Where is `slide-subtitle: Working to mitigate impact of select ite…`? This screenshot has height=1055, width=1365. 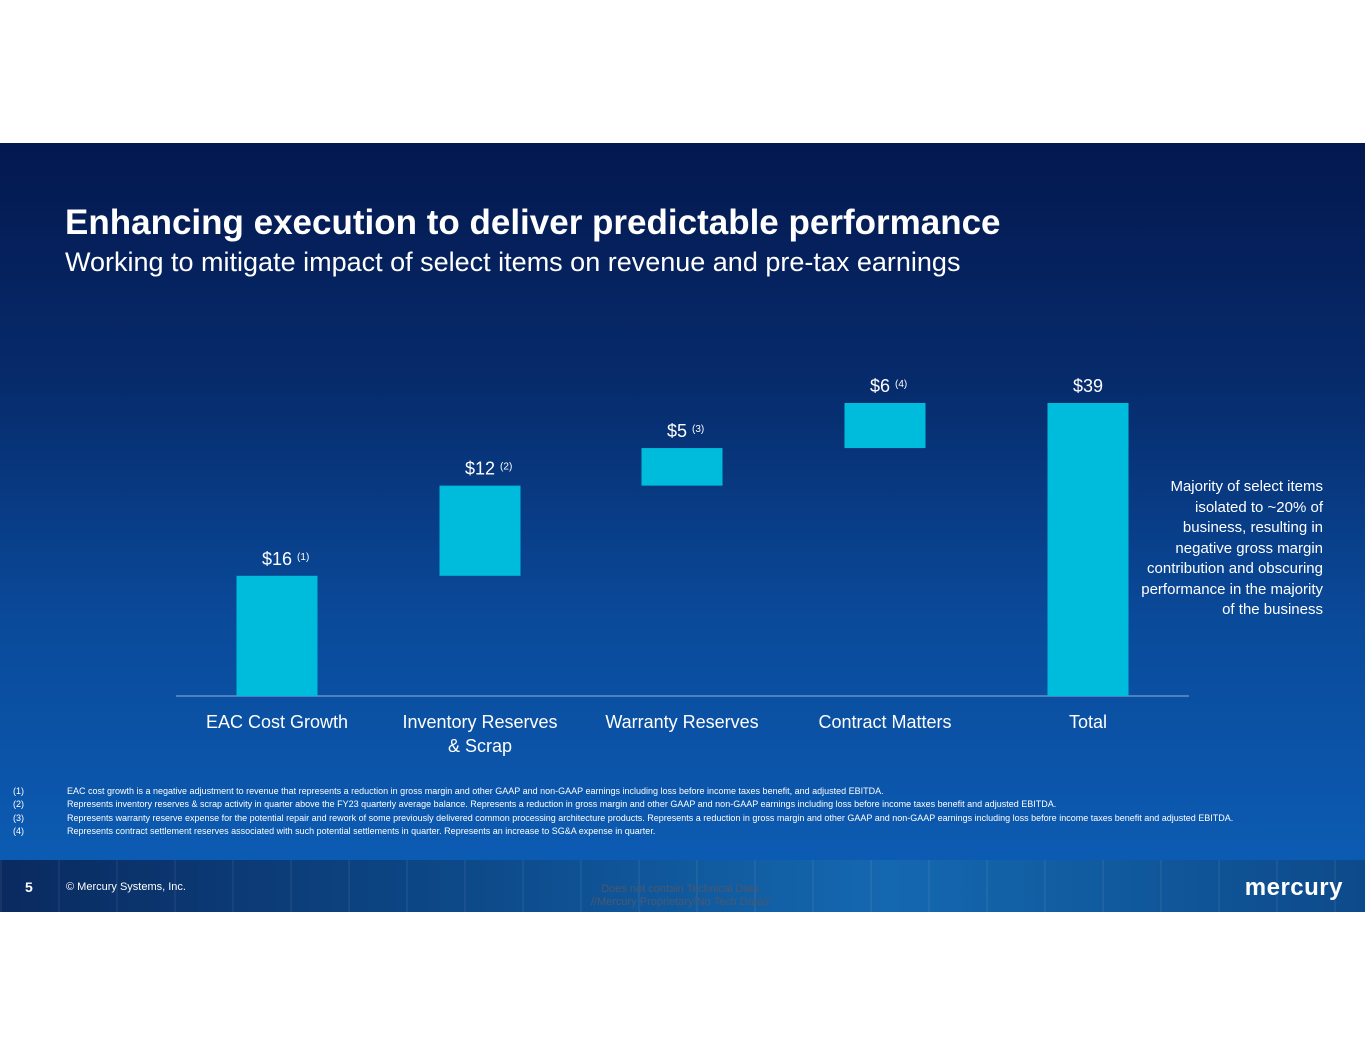 slide-subtitle: Working to mitigate impact of select ite… is located at coordinates (513, 262).